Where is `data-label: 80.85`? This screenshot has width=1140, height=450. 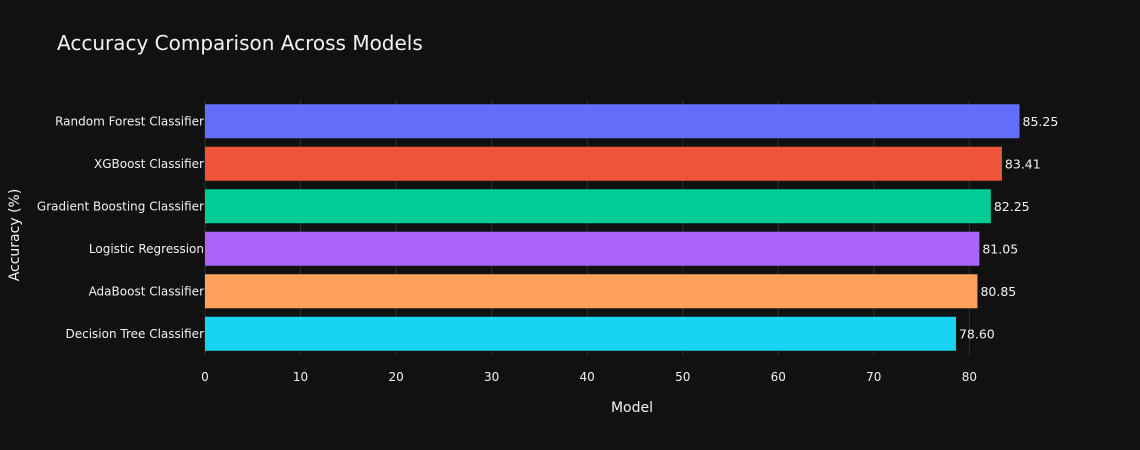 data-label: 80.85 is located at coordinates (998, 291).